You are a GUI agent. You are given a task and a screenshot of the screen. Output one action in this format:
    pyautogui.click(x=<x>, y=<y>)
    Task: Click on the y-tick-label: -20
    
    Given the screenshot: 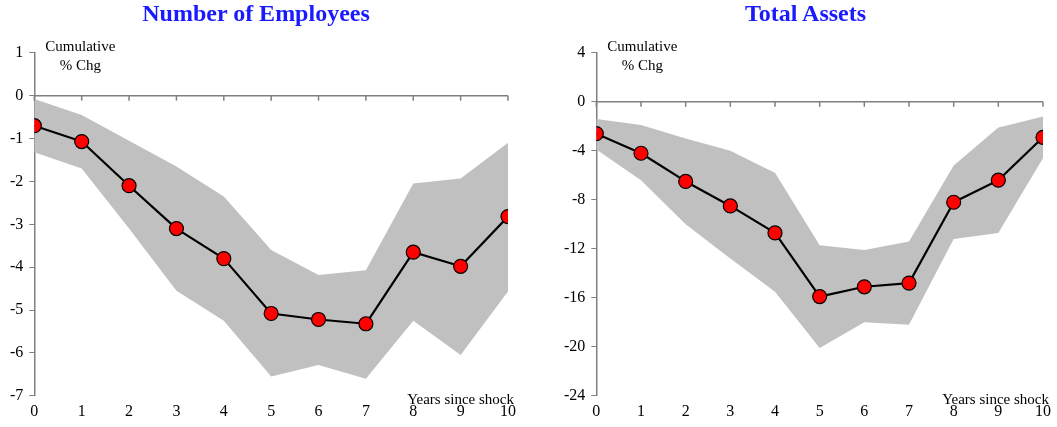 What is the action you would take?
    pyautogui.click(x=575, y=345)
    